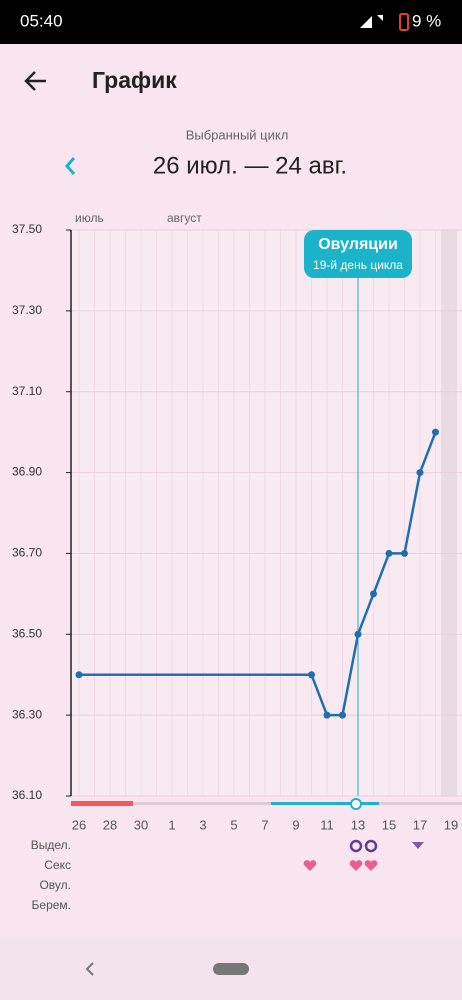 The height and width of the screenshot is (1000, 462). What do you see at coordinates (358, 824) in the screenshot?
I see `x-tick-label: 13` at bounding box center [358, 824].